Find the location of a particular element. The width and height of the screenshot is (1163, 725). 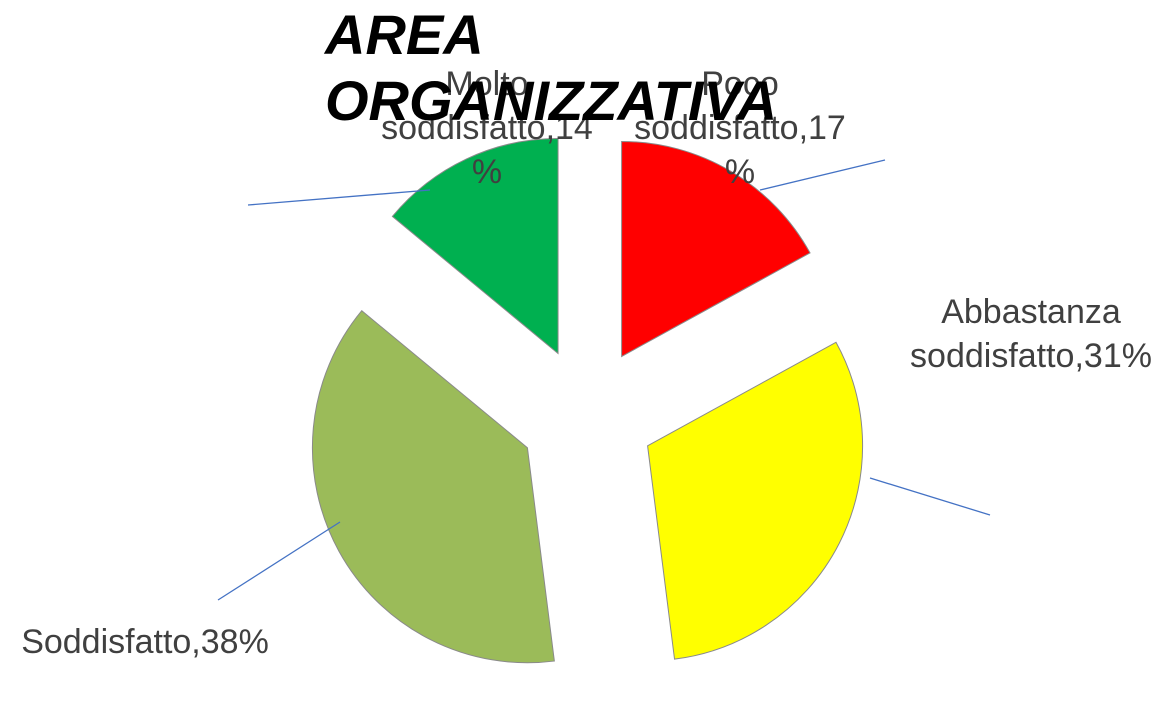

data-label: Abbastanza soddisfatto,31% is located at coordinates (1031, 334).